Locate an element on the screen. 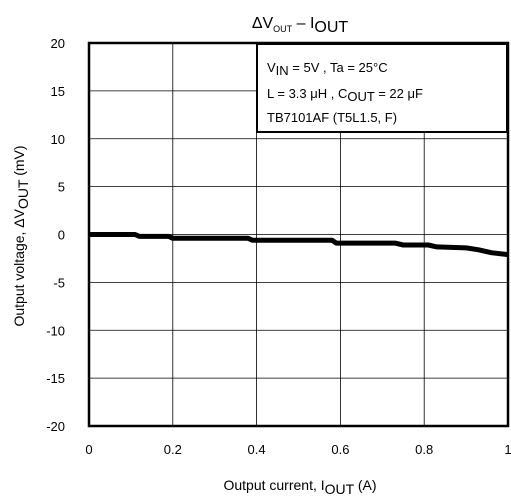  x-tick-label: 0.4 is located at coordinates (257, 449).